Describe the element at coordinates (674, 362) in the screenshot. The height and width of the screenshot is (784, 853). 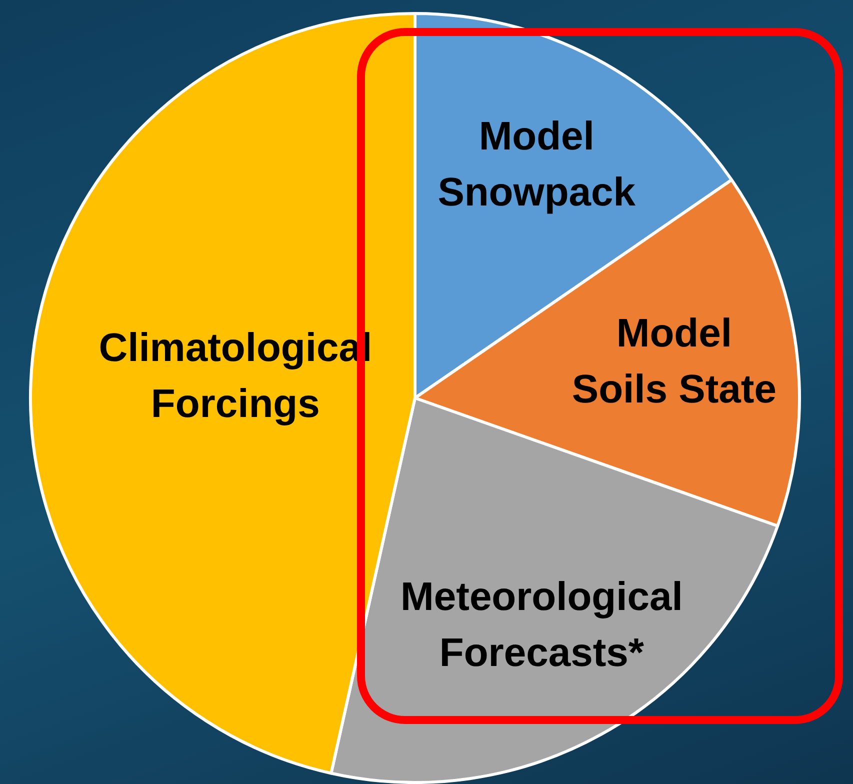
I see `slice-label: Model Soils State` at that location.